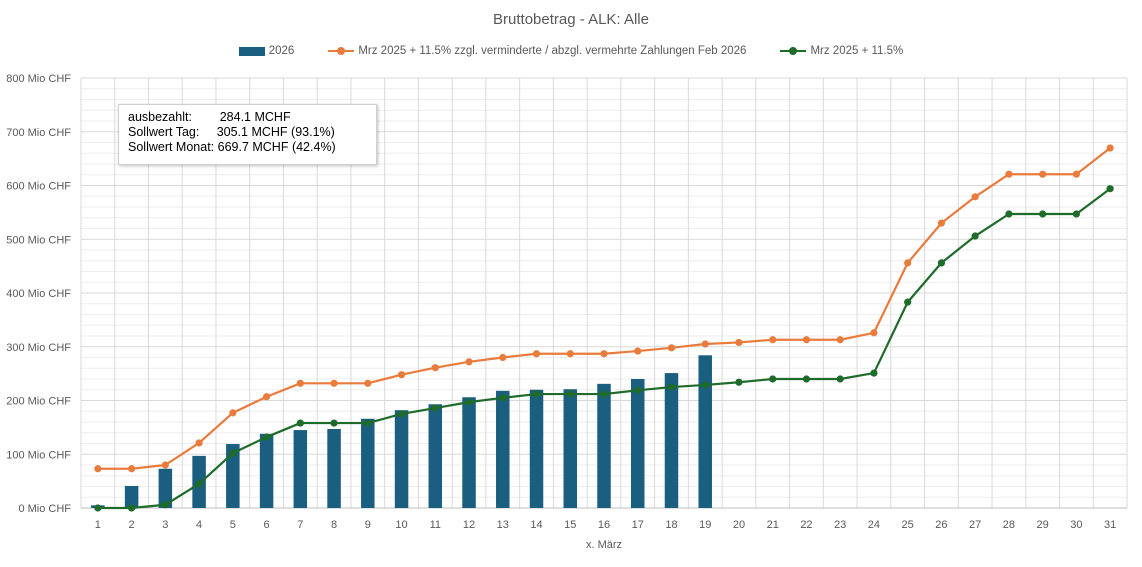 Image resolution: width=1142 pixels, height=567 pixels. Describe the element at coordinates (199, 525) in the screenshot. I see `x-tick-label: 4` at that location.